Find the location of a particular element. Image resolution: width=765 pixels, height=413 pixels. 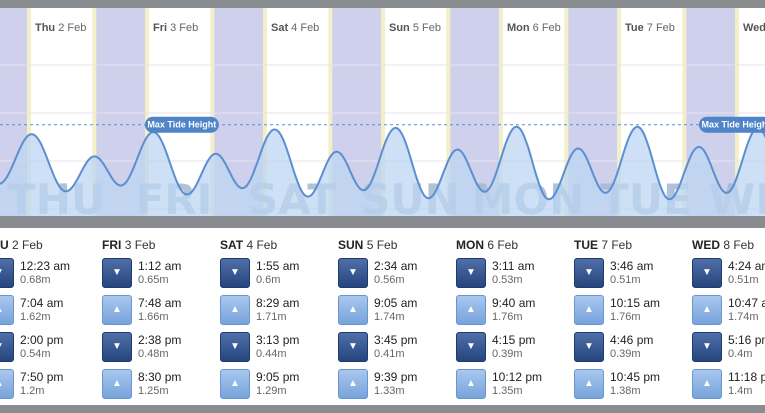

tide-entry: ▼ 4:24 am0.51m is located at coordinates (728, 276).